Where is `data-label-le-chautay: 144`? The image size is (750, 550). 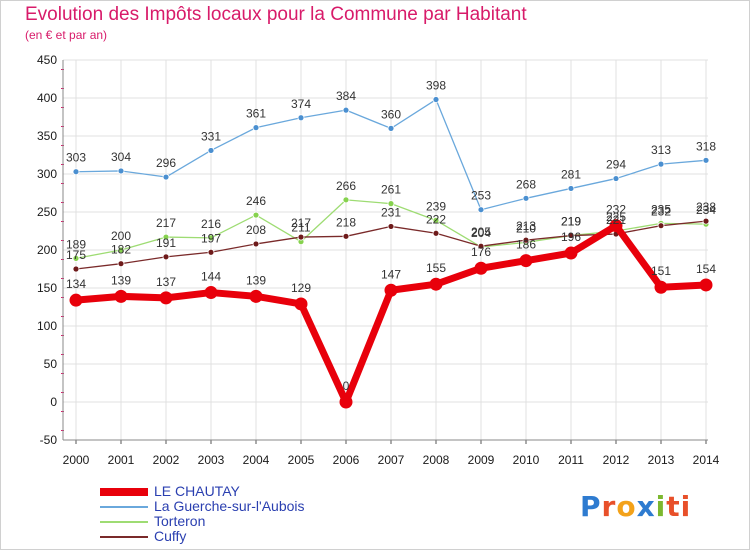
data-label-le-chautay: 144 is located at coordinates (211, 277).